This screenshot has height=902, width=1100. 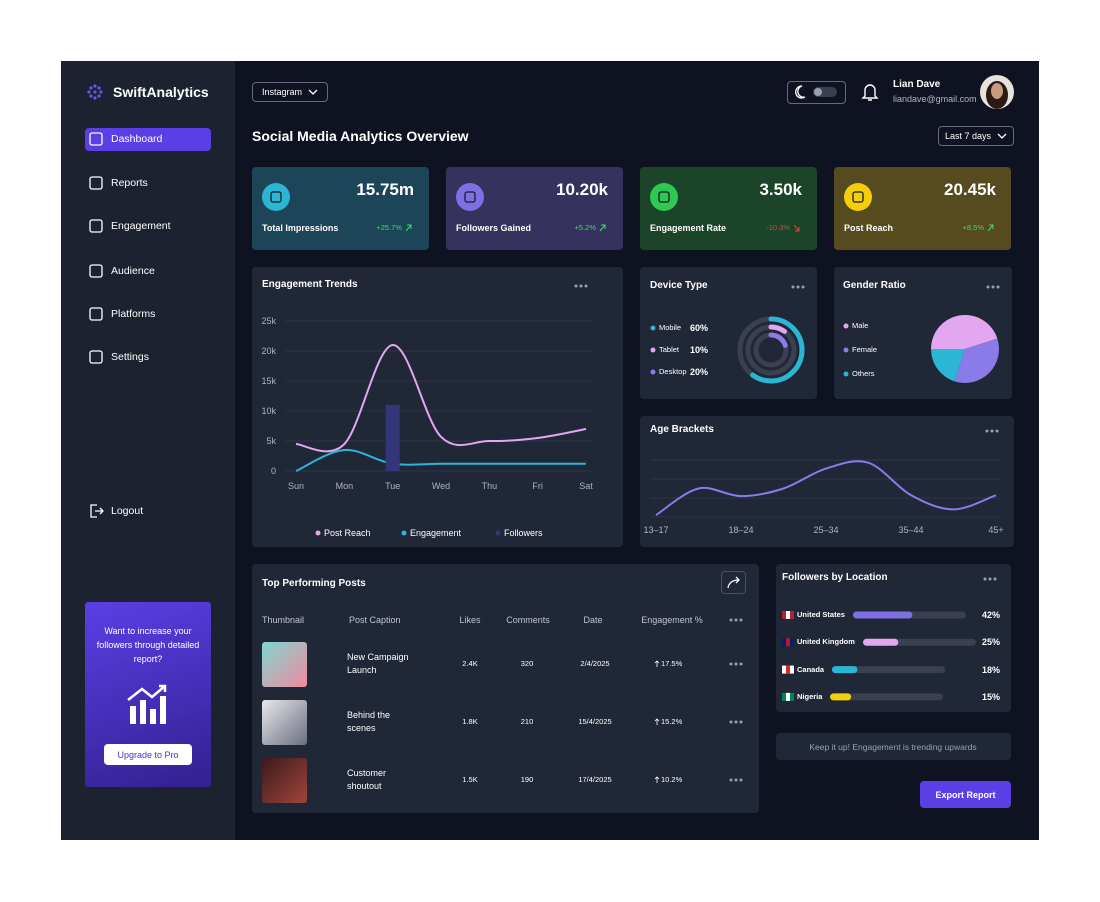 What do you see at coordinates (990, 615) in the screenshot?
I see `value-label: 42%` at bounding box center [990, 615].